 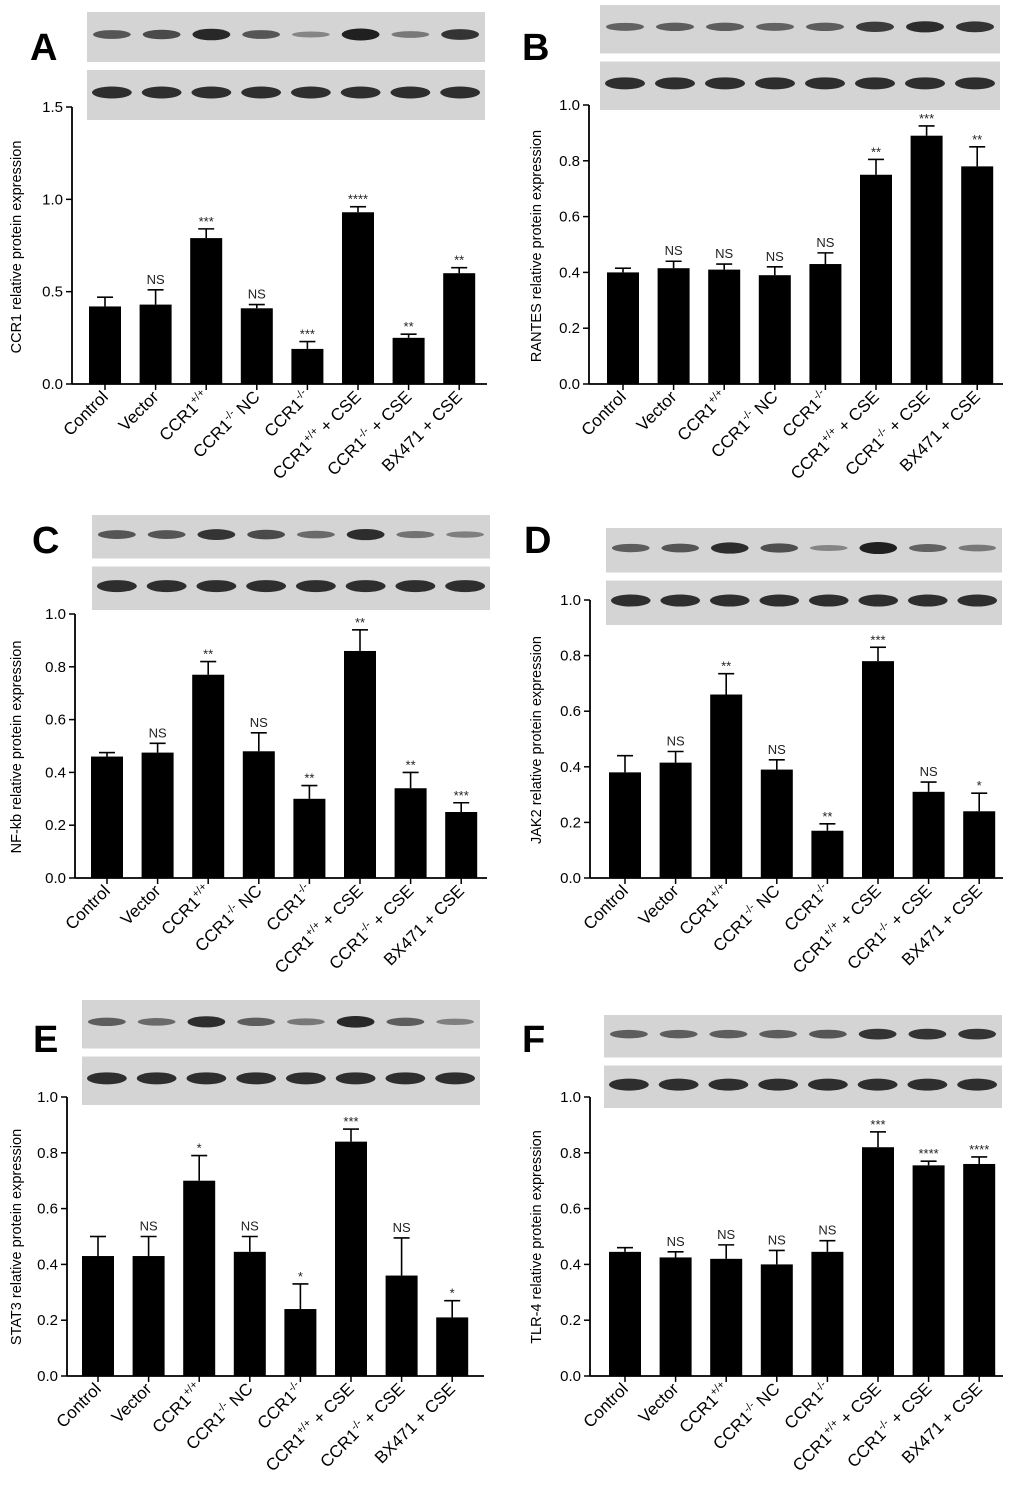 I want to click on y-tick-label: 1.5, so click(x=52, y=107).